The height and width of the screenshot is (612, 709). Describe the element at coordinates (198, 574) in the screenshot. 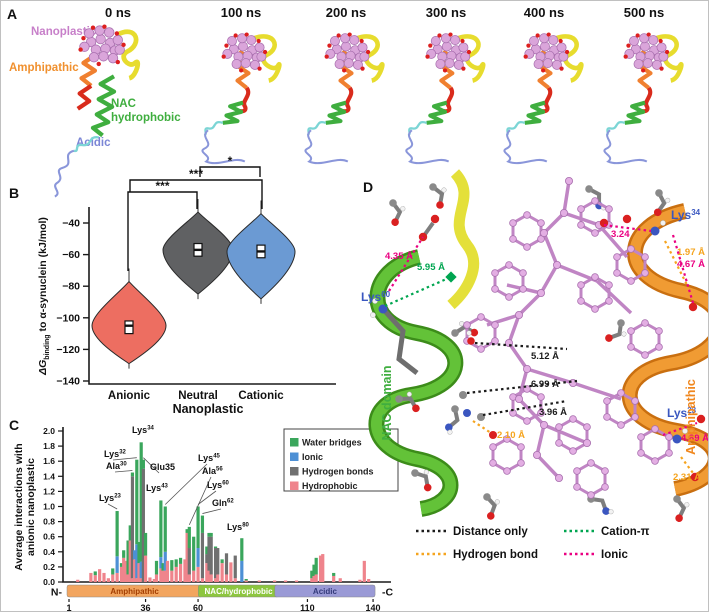

I see `bar-res-60-hydrophobic` at that location.